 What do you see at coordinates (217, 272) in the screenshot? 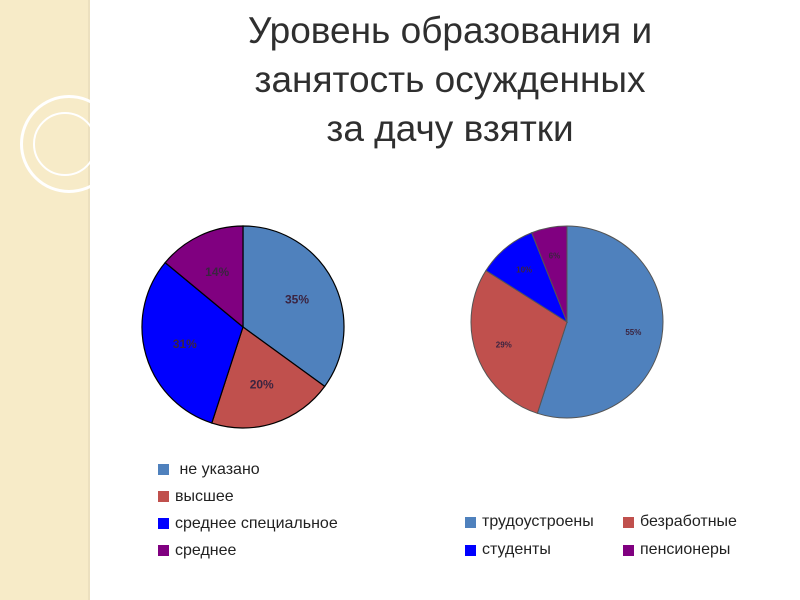
I see `pie-slice-label: 14%` at bounding box center [217, 272].